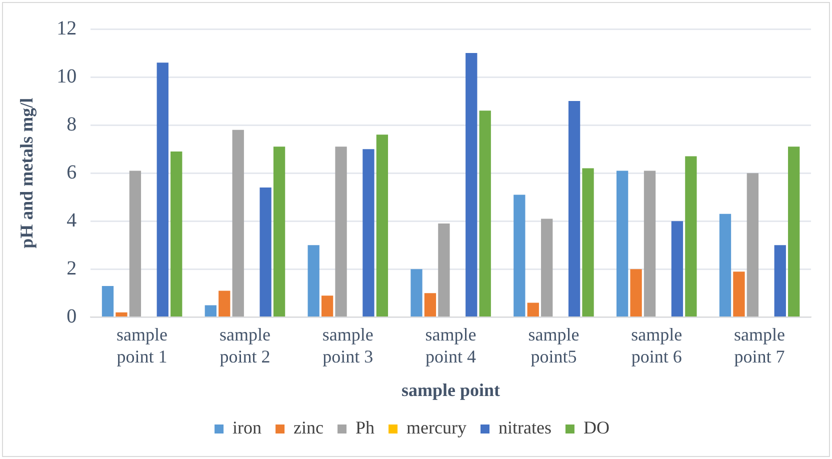 The height and width of the screenshot is (459, 832). I want to click on x-tick-label: sample point 1, so click(142, 345).